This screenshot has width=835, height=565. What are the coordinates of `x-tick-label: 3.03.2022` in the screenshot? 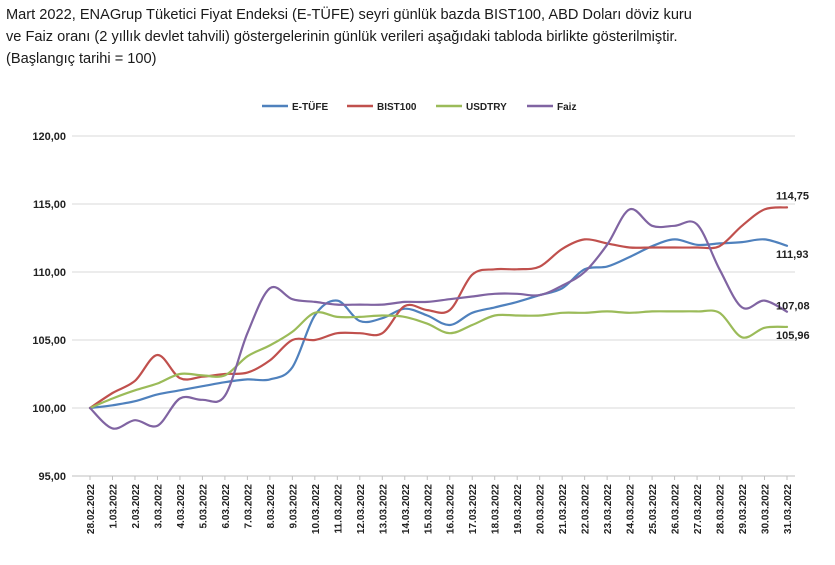 It's located at (158, 506).